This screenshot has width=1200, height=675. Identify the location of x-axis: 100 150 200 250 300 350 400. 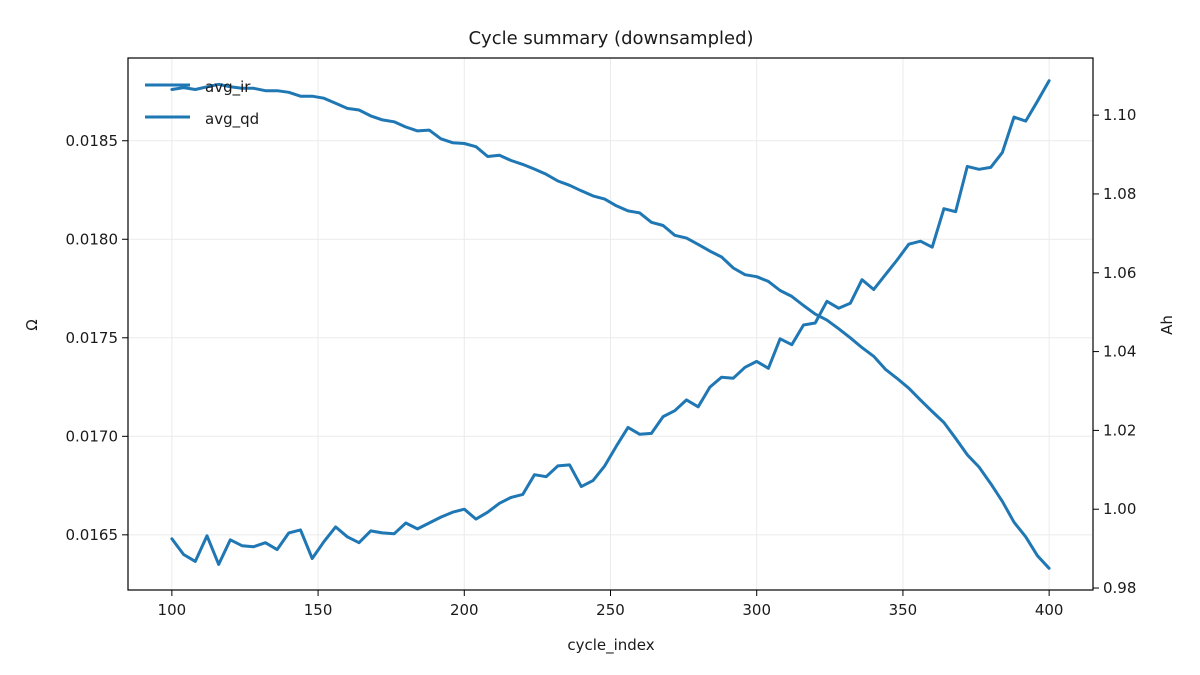
(611, 604).